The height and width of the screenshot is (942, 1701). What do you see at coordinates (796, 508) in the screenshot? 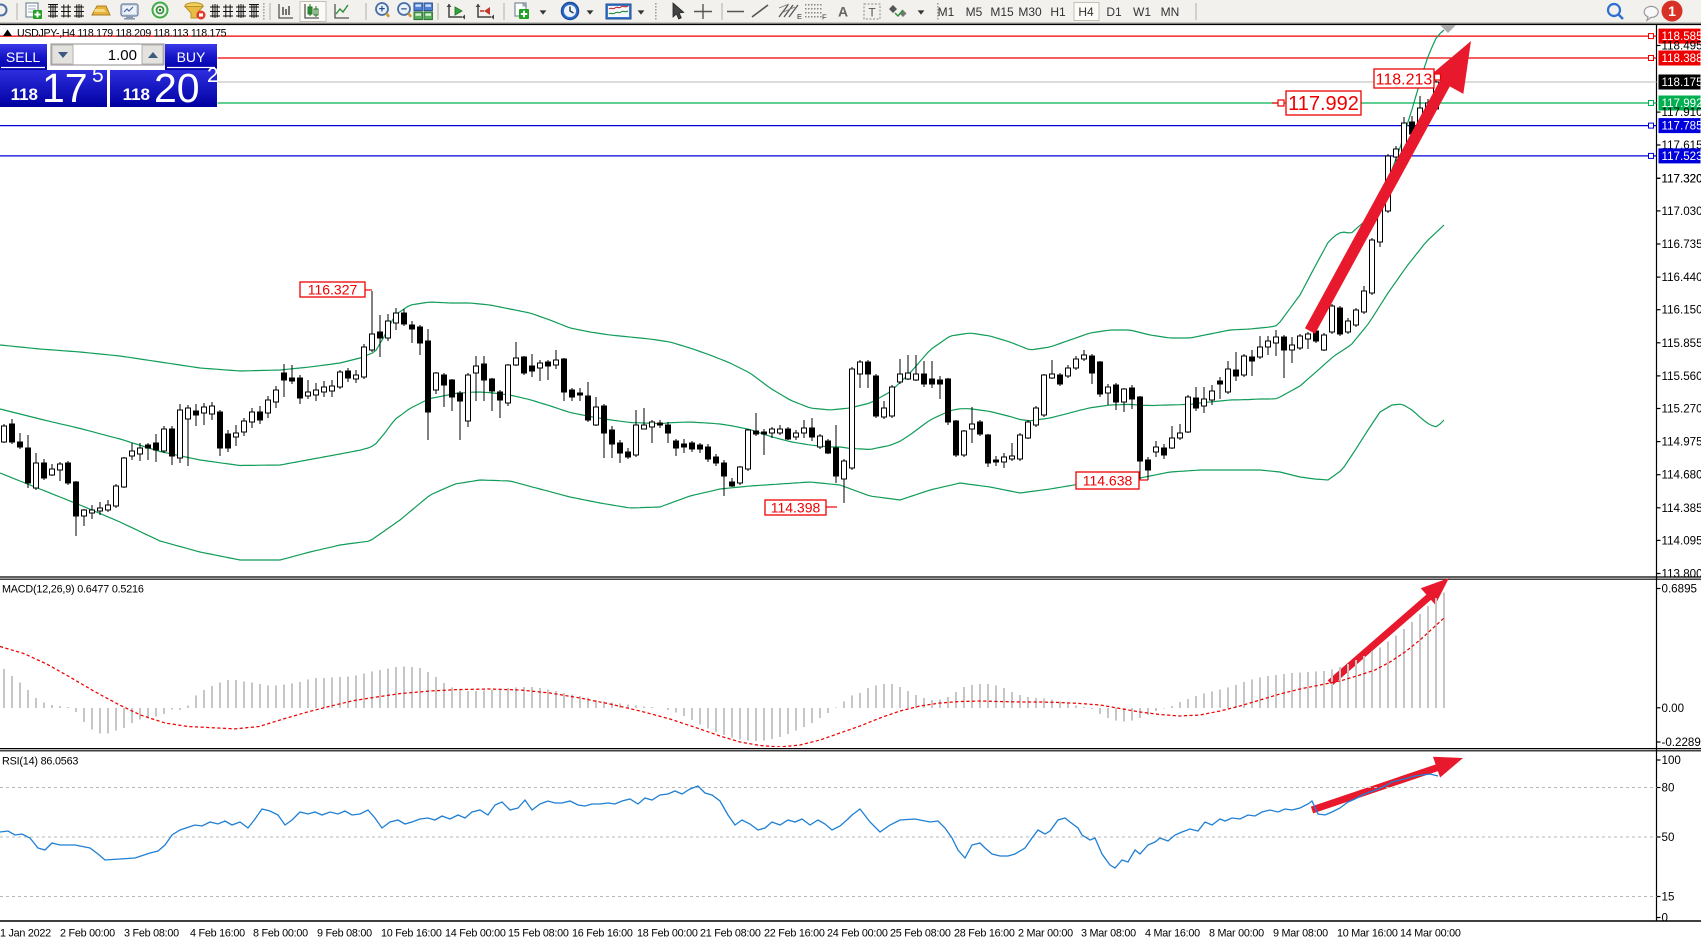
I see `svg-text: 114.398` at bounding box center [796, 508].